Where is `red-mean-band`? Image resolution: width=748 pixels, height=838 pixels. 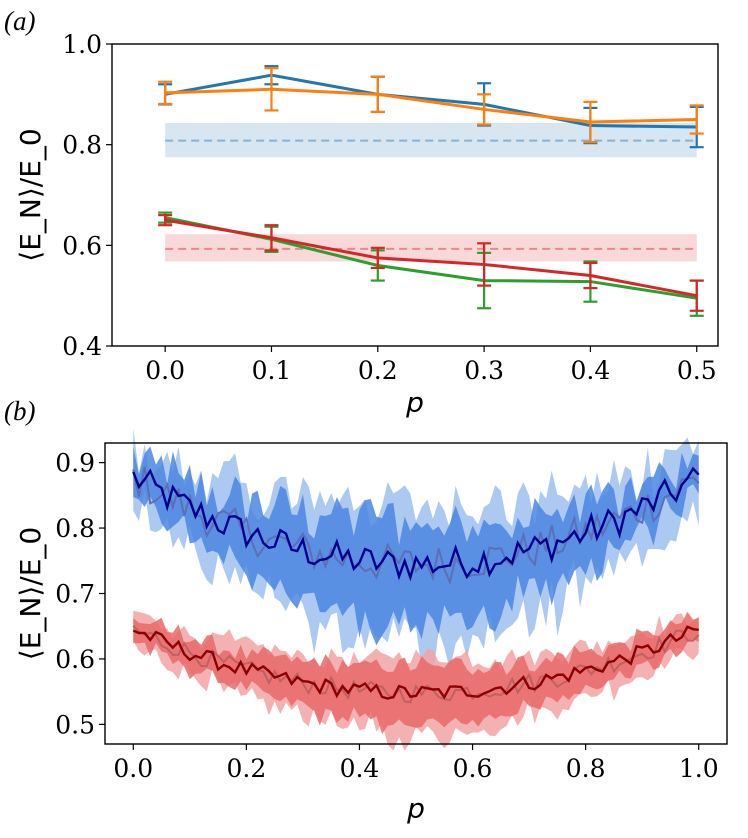 red-mean-band is located at coordinates (416, 672).